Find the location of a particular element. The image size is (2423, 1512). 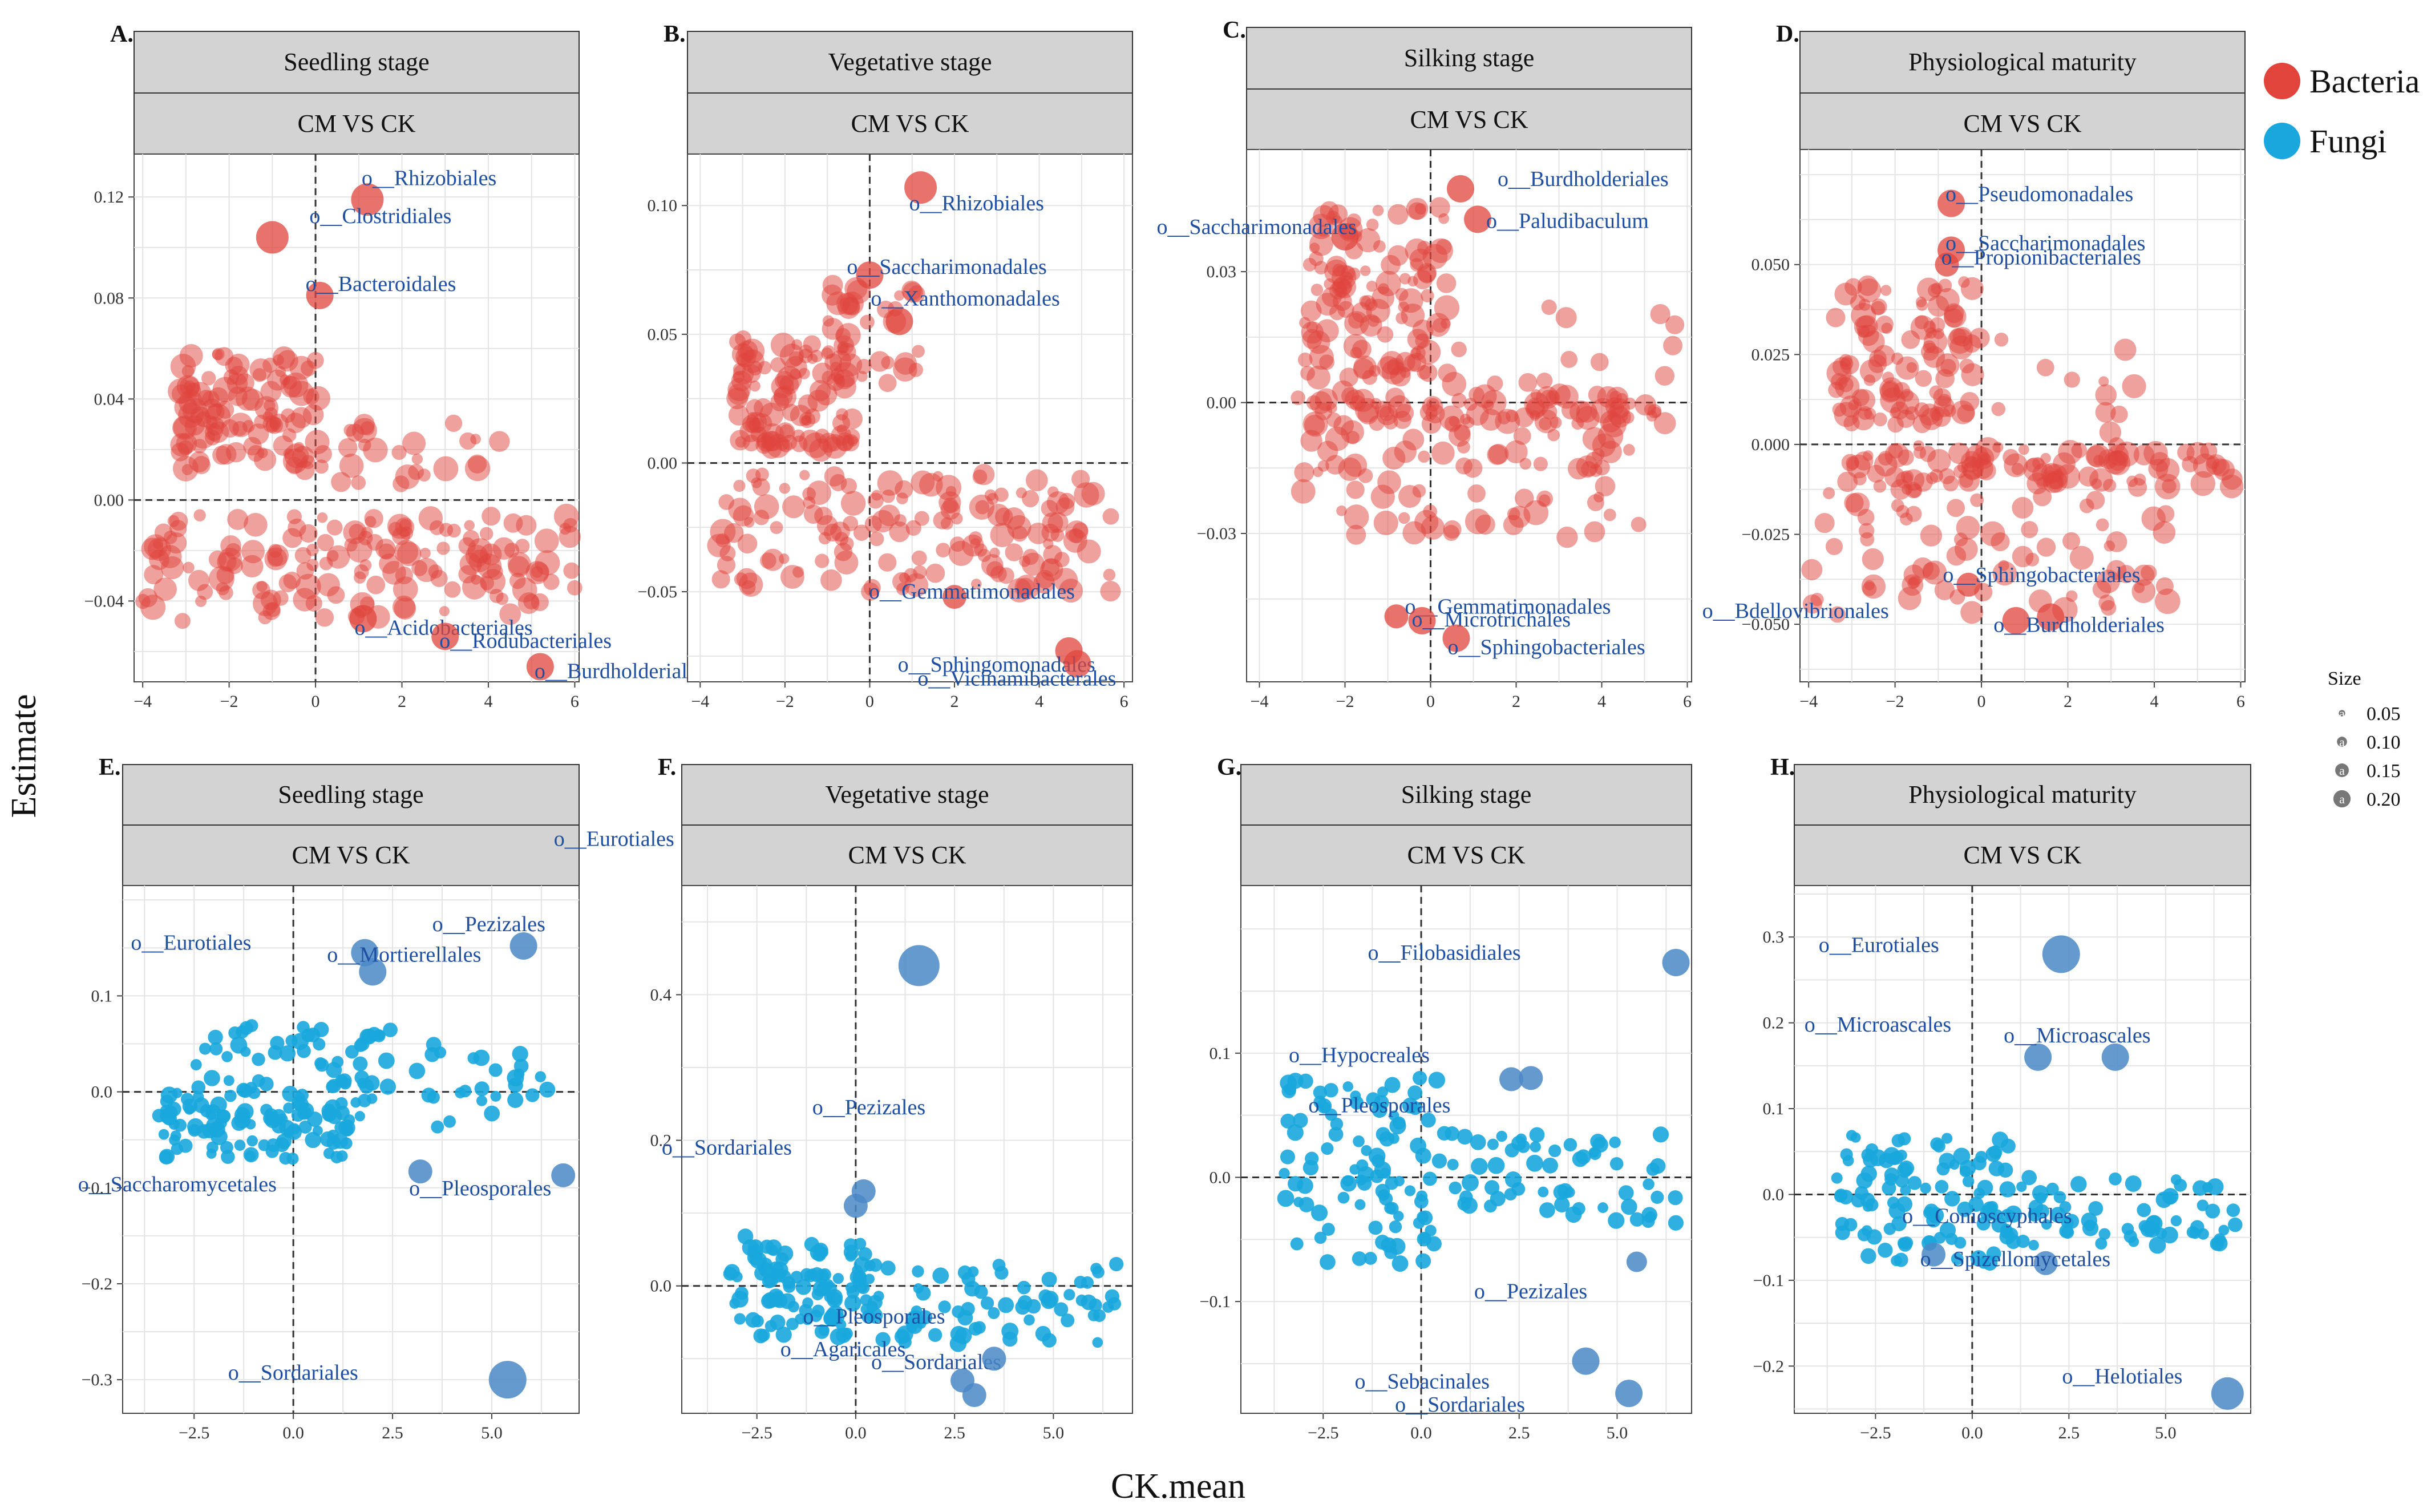

size-legend-key is located at coordinates (2342, 770).